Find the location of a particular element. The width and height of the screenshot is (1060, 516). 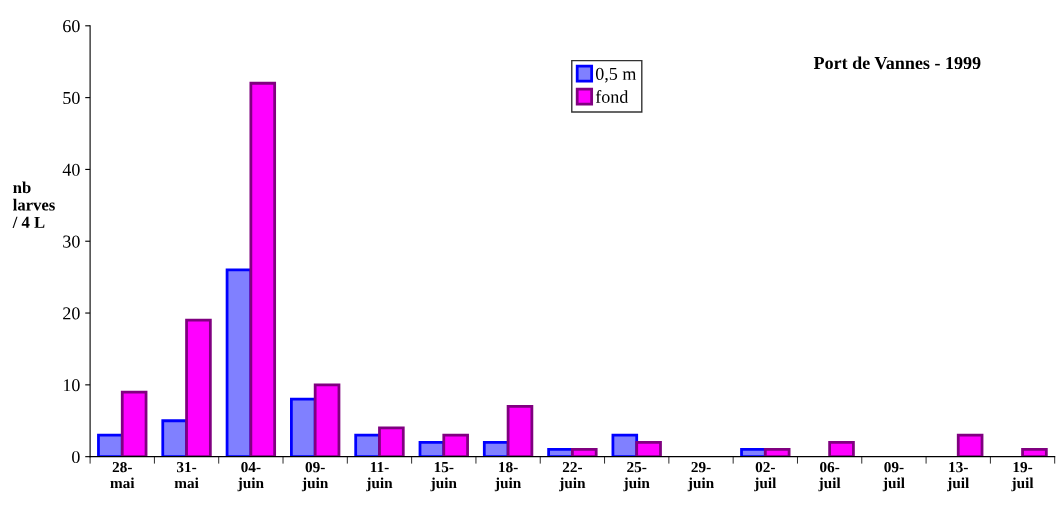

legend-label: 0,5 m is located at coordinates (616, 75).